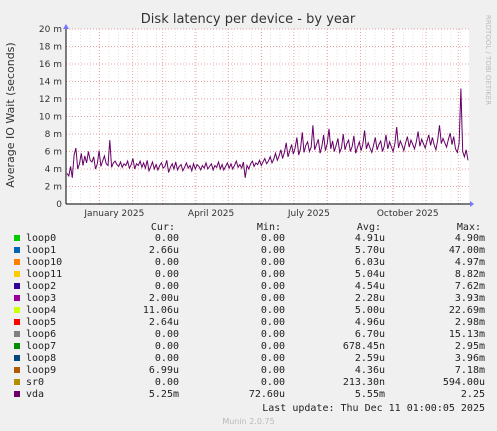 This screenshot has height=431, width=497. I want to click on legend-avg: 6.03u, so click(369, 262).